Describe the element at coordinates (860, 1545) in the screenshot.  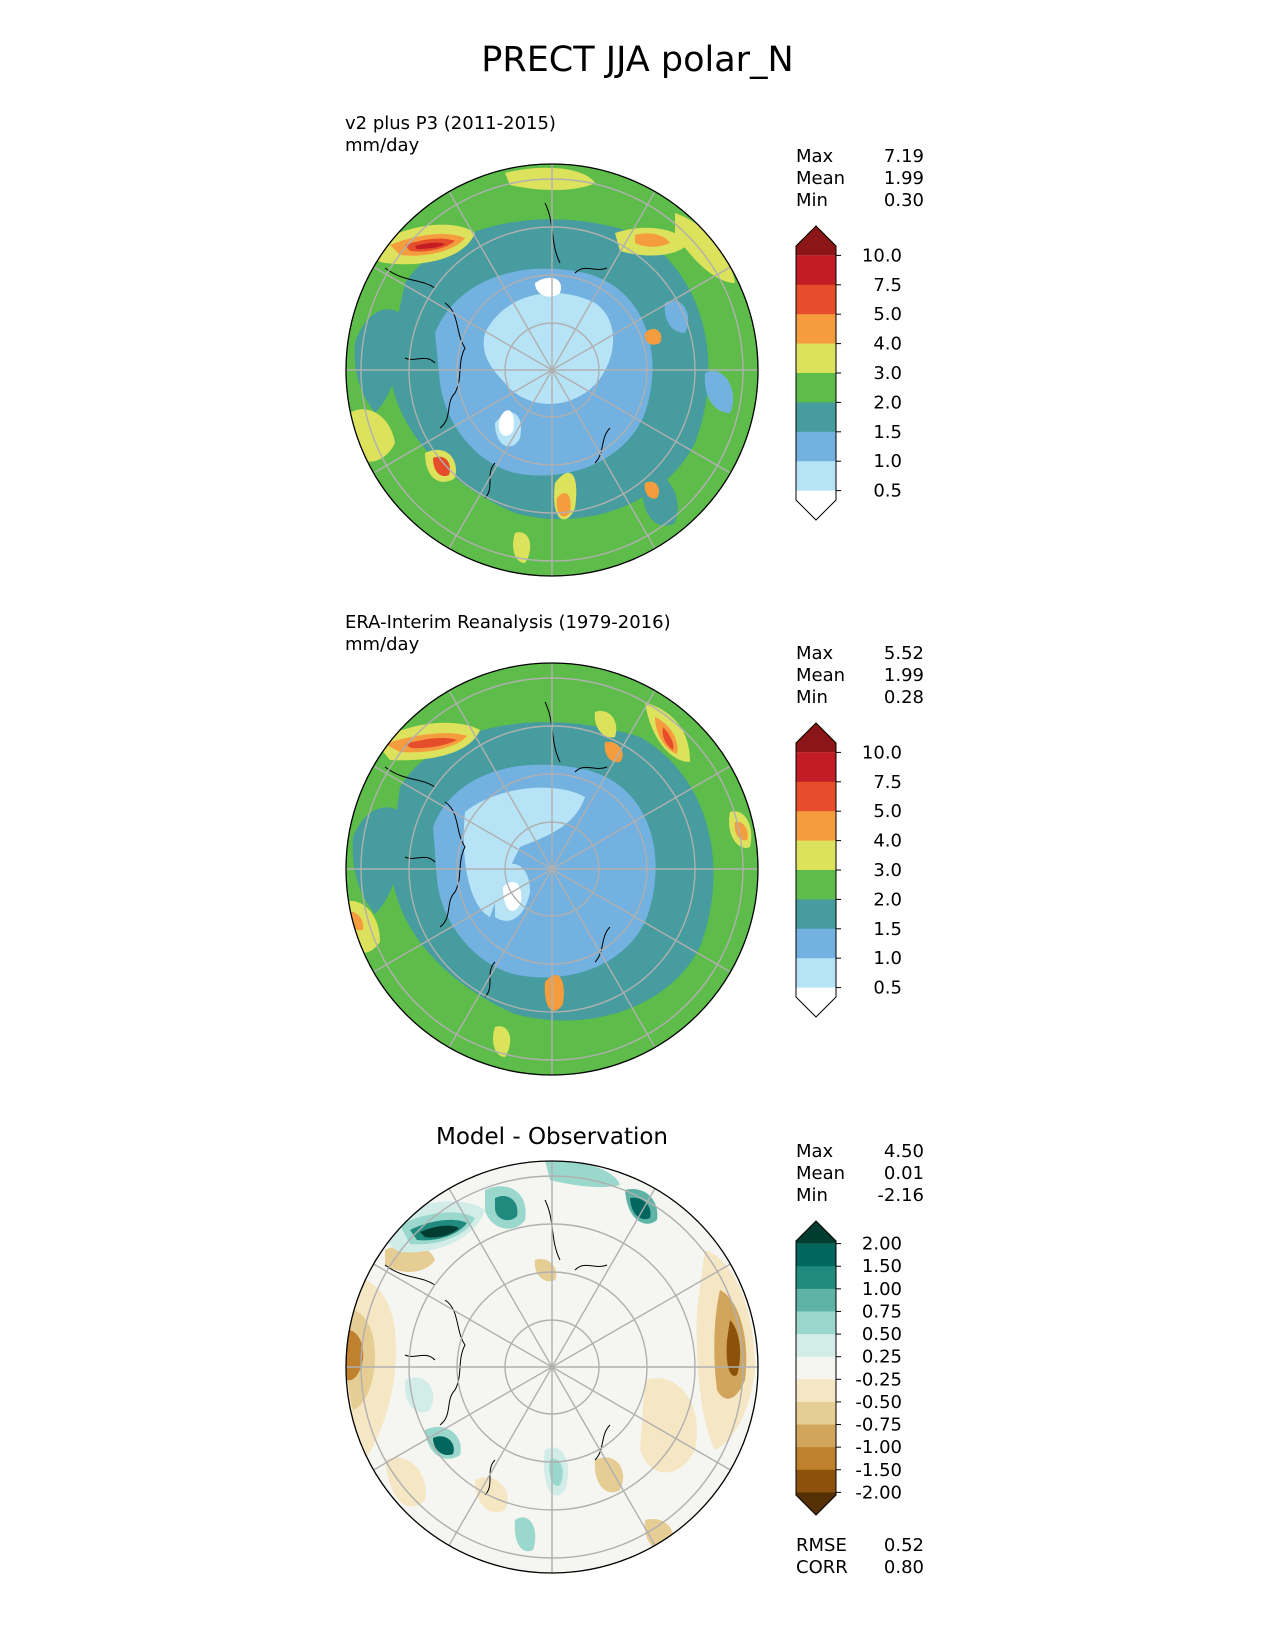
I see `metric-rmse: RMSE 0.52` at that location.